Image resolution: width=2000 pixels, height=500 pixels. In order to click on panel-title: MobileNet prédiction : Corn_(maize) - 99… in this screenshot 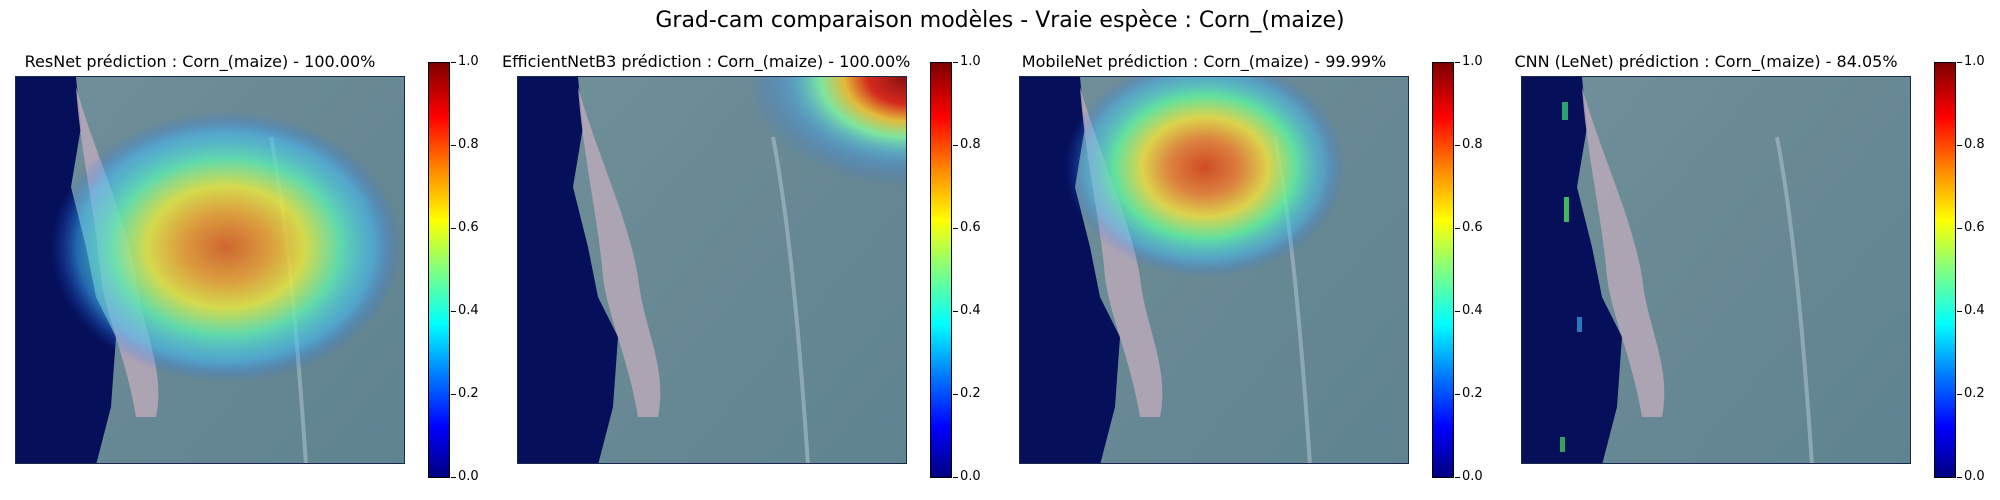, I will do `click(1204, 61)`.